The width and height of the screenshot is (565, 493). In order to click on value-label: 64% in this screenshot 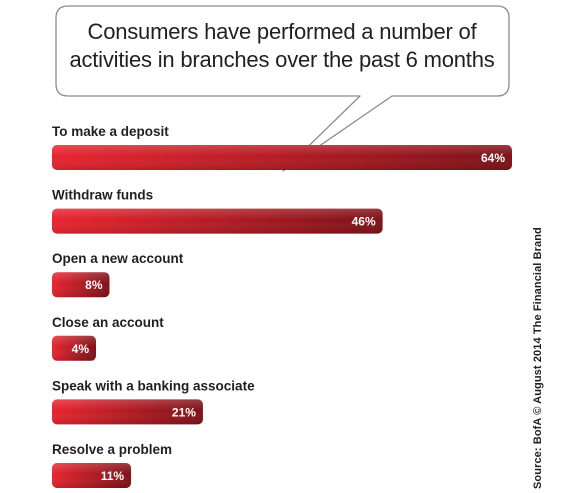, I will do `click(493, 158)`.